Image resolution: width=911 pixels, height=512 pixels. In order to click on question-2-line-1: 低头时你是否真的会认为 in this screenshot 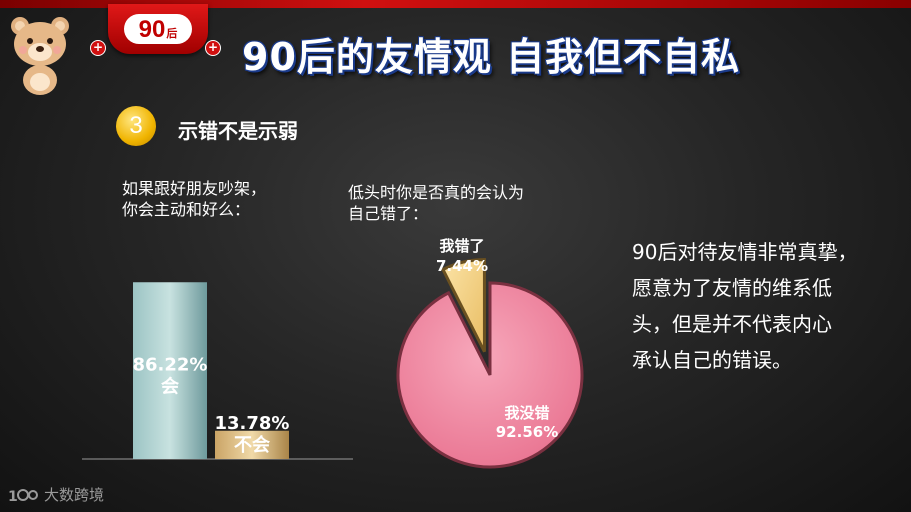, I will do `click(436, 192)`.